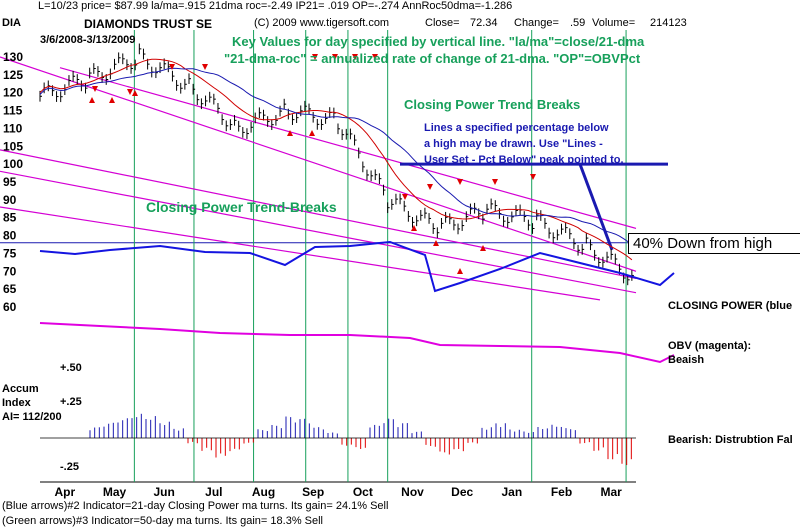 The width and height of the screenshot is (800, 532). I want to click on y-tick-label: 115, so click(13, 111).